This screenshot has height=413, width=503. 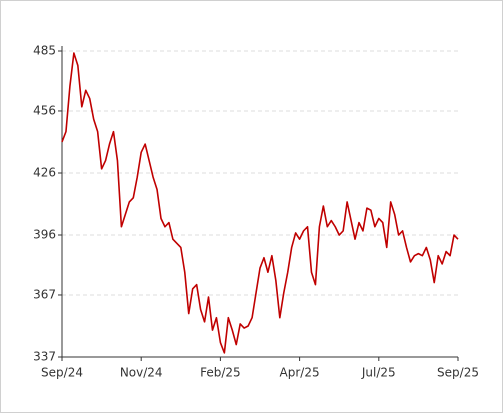 What do you see at coordinates (44, 172) in the screenshot?
I see `y-tick-label: 426` at bounding box center [44, 172].